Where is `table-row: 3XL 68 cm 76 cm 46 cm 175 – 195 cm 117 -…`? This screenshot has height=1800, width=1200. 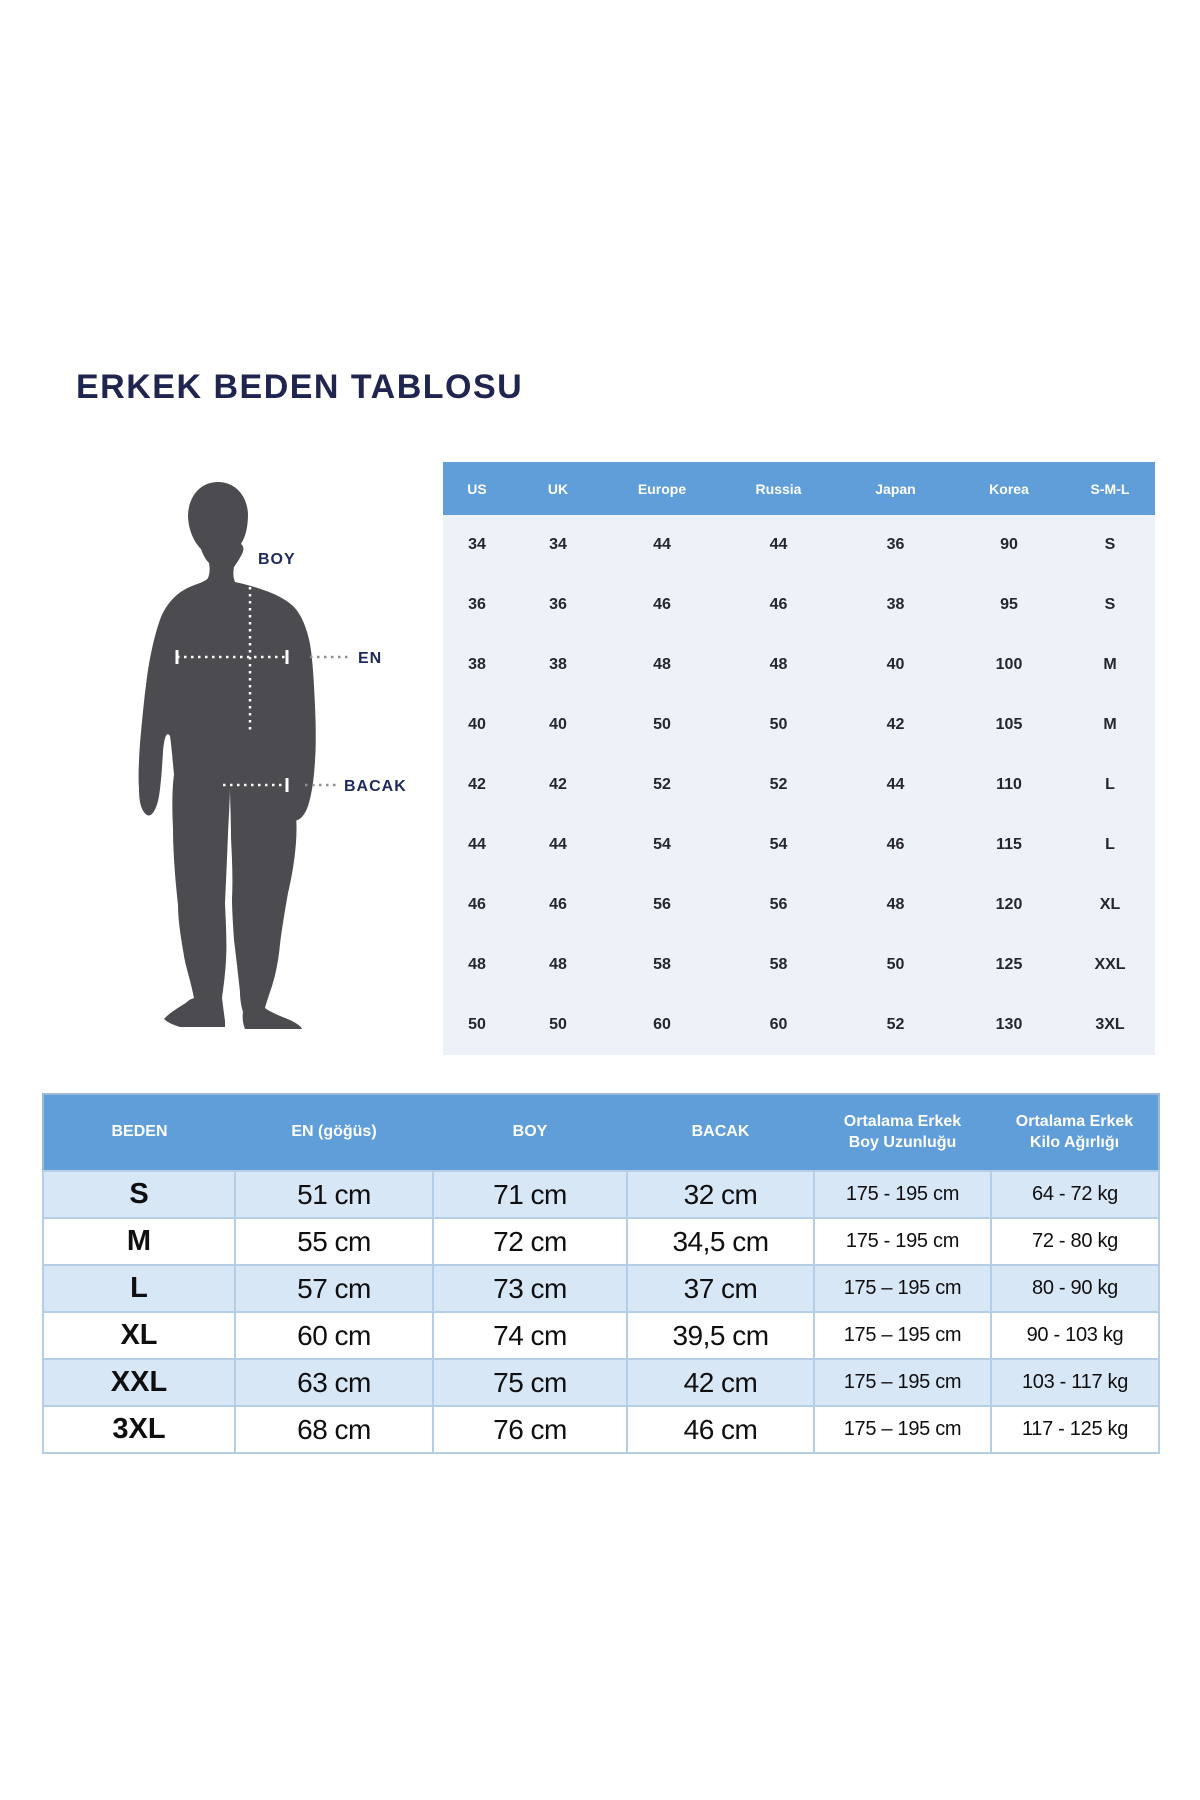
table-row: 3XL 68 cm 76 cm 46 cm 175 – 195 cm 117 -… is located at coordinates (601, 1429).